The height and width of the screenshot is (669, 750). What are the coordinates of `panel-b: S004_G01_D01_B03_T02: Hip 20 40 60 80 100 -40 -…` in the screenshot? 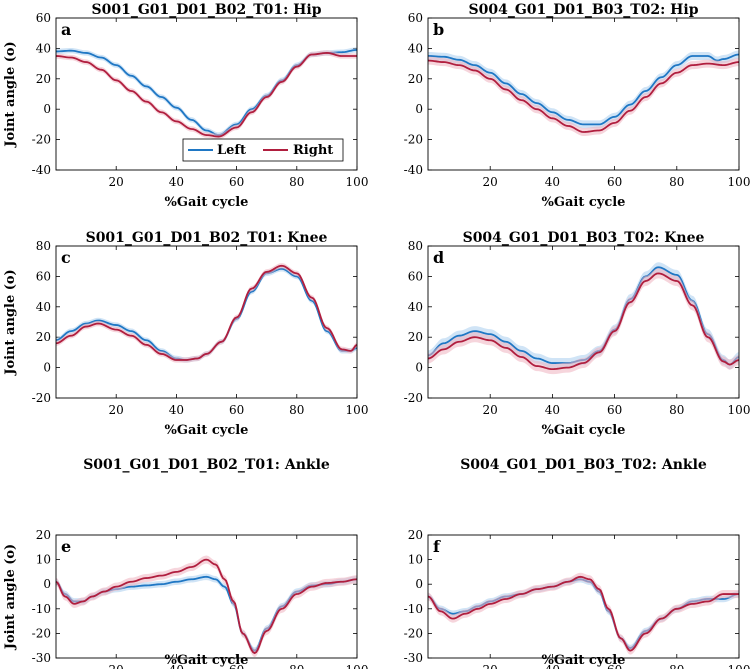 It's located at (577, 106).